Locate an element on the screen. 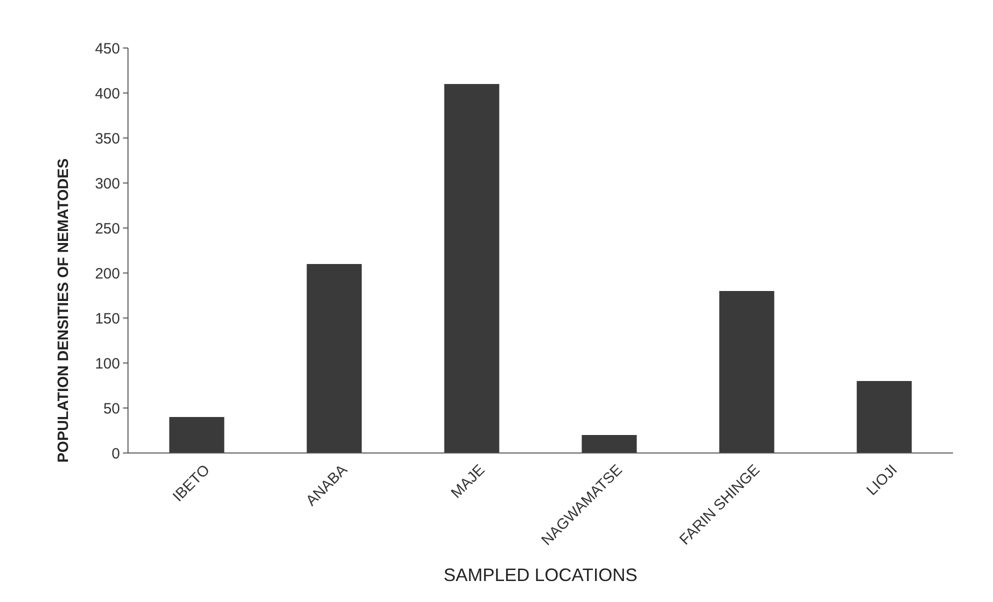 The width and height of the screenshot is (993, 602). y-tick-label: 350 is located at coordinates (107, 139).